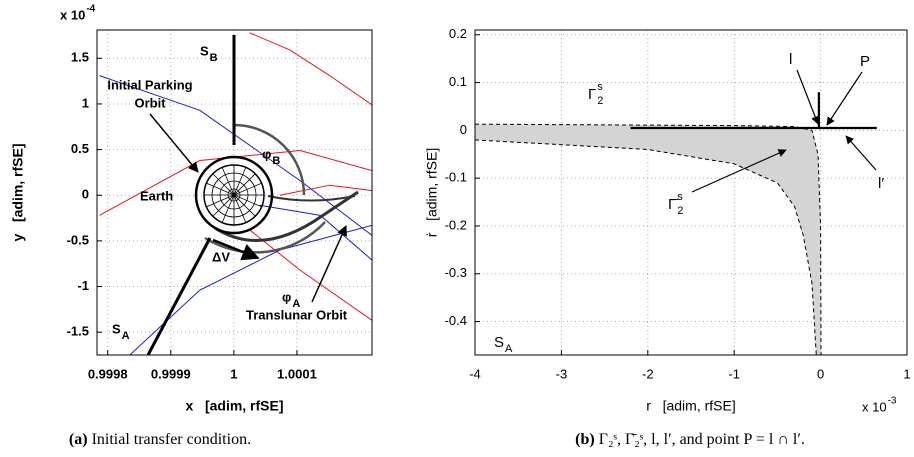 The height and width of the screenshot is (457, 914). What do you see at coordinates (585, 439) in the screenshot?
I see `caption-label: (b)` at bounding box center [585, 439].